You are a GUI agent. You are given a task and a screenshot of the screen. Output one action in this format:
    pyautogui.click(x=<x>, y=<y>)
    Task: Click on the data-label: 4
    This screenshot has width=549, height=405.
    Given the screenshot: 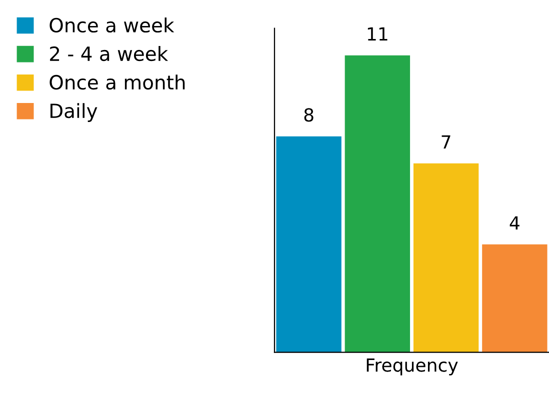 What is the action you would take?
    pyautogui.click(x=515, y=223)
    